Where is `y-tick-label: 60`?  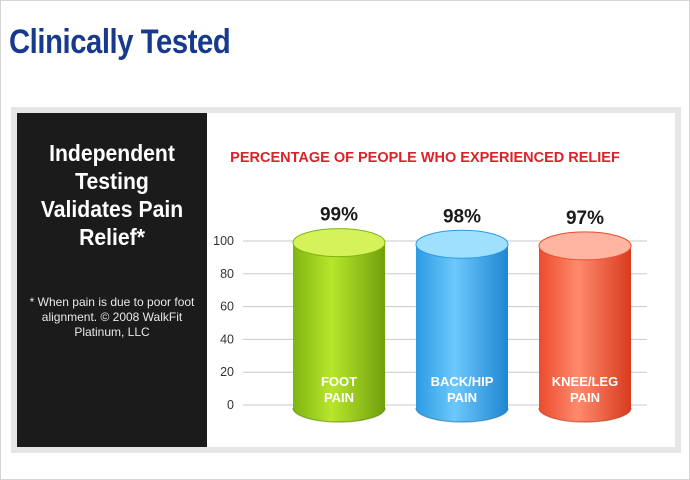 y-tick-label: 60 is located at coordinates (227, 307).